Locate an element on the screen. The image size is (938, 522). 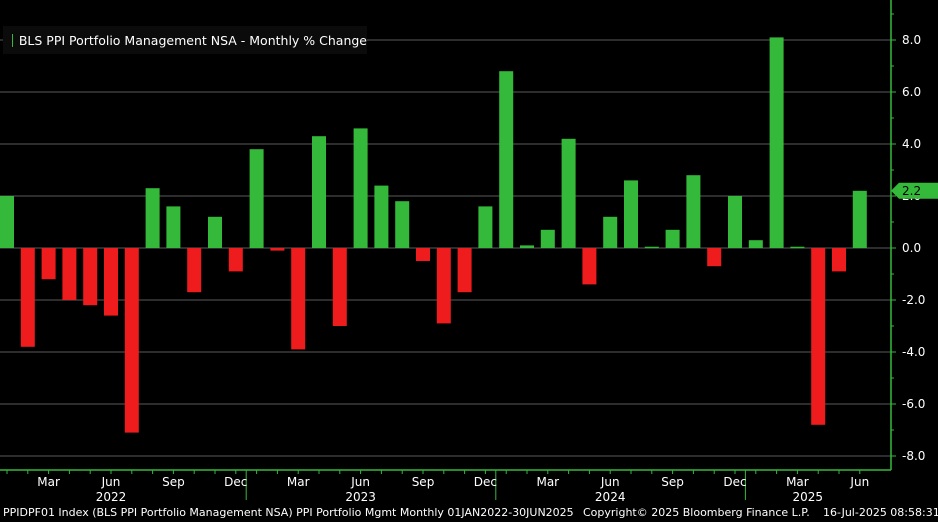
y-tick-label: 0.0 is located at coordinates (911, 248).